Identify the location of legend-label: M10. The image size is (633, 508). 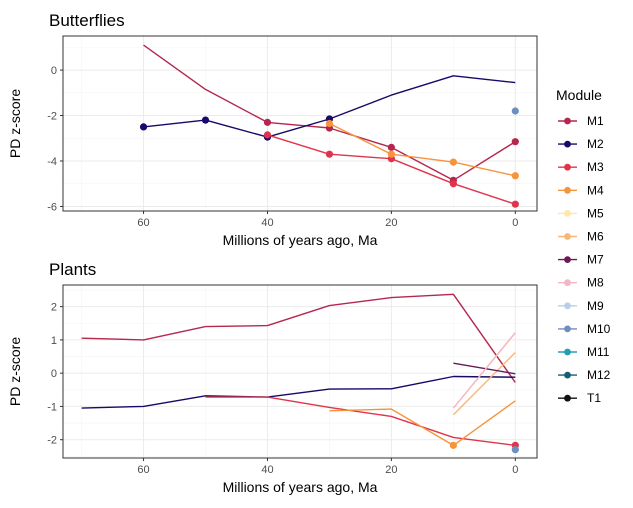
(599, 329).